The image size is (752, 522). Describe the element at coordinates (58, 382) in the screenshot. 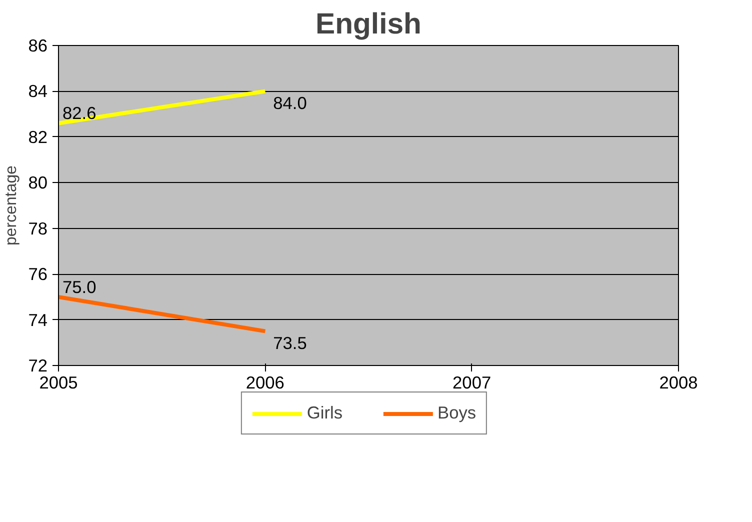

I see `x-tick-label: 2005` at that location.